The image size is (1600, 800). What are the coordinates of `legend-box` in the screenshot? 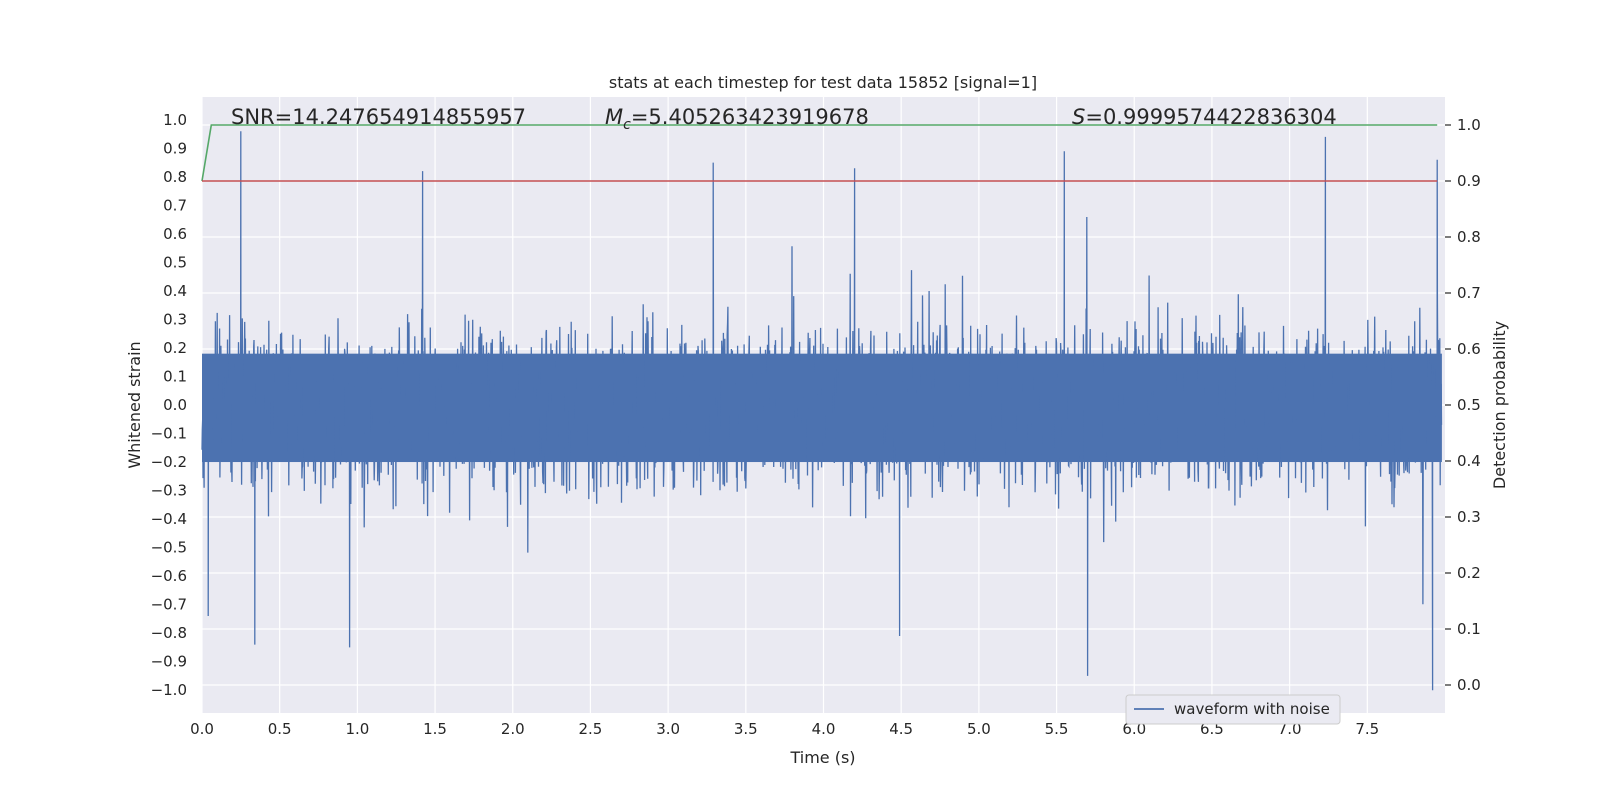 It's located at (1233, 709).